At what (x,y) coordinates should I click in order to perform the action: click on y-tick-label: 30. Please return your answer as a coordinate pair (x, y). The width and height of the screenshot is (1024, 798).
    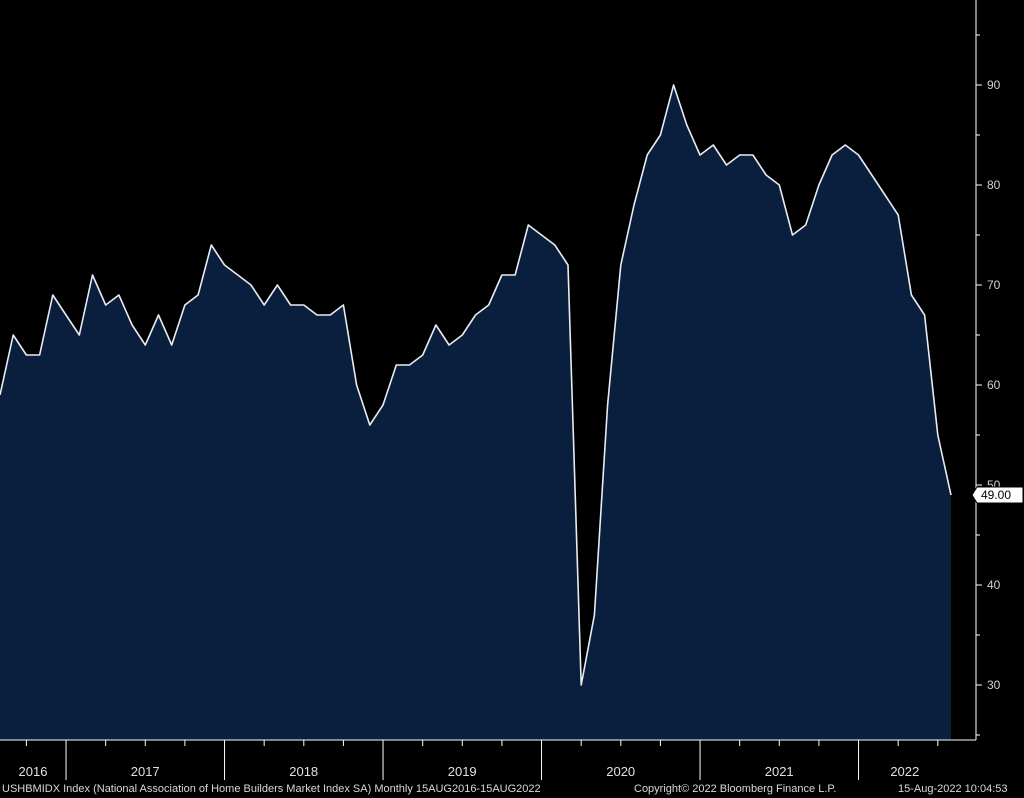
    Looking at the image, I should click on (994, 685).